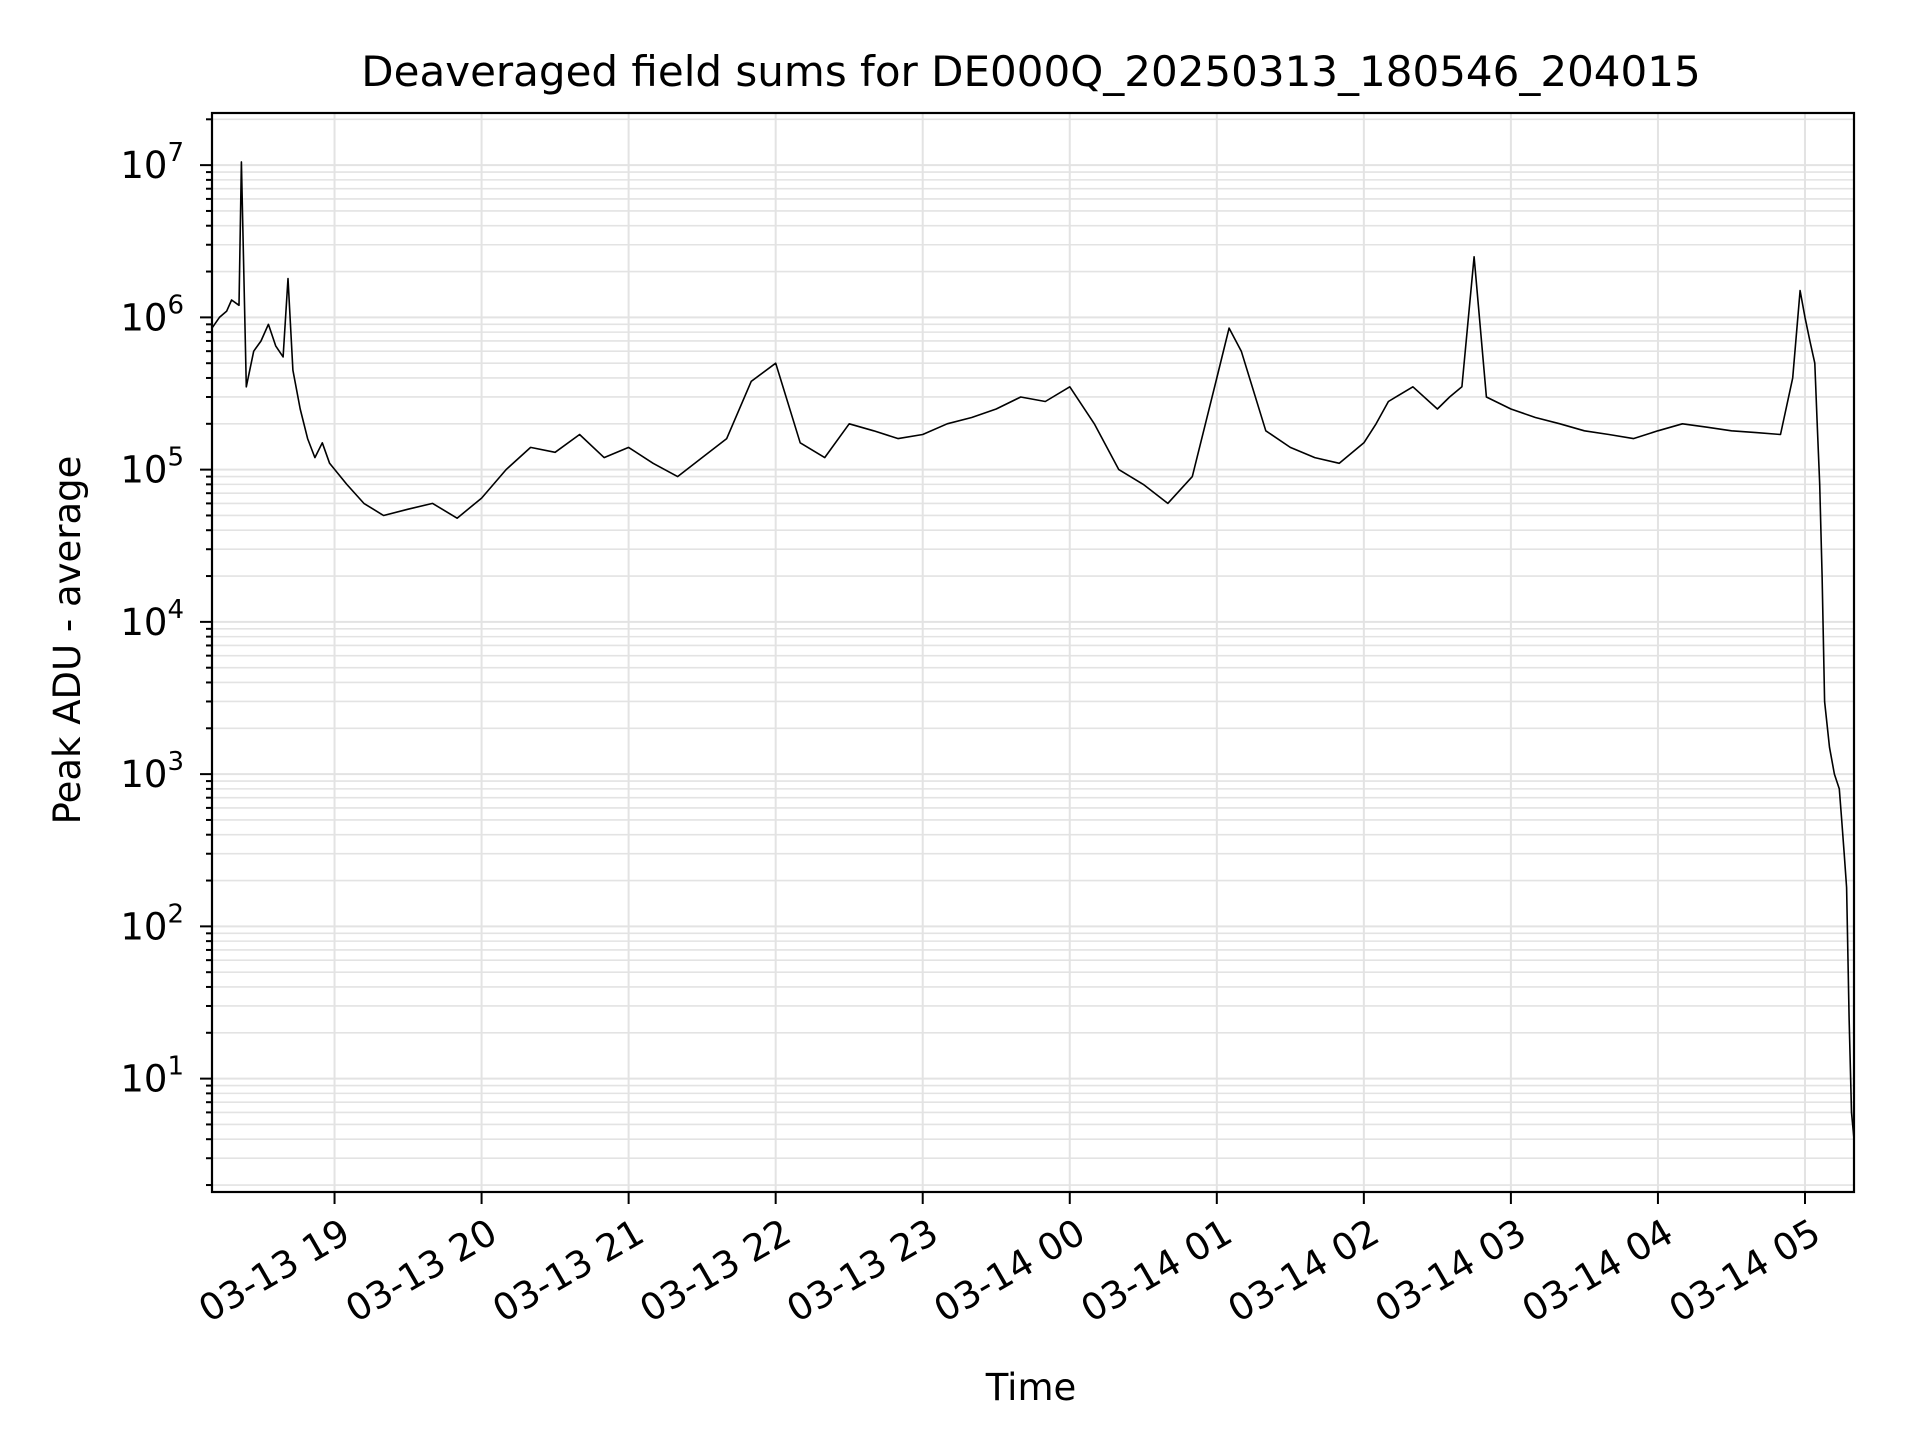 This screenshot has height=1440, width=1920. Describe the element at coordinates (152, 923) in the screenshot. I see `y-tick-label: 10²` at that location.